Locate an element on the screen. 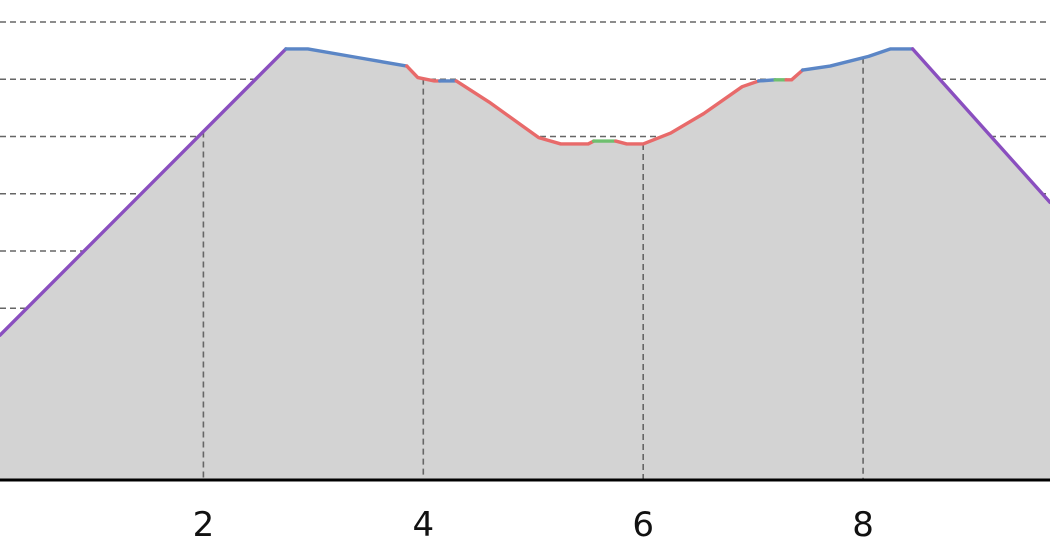 The width and height of the screenshot is (1050, 560). x-tick-labels: 2 4 6 8 is located at coordinates (533, 525).